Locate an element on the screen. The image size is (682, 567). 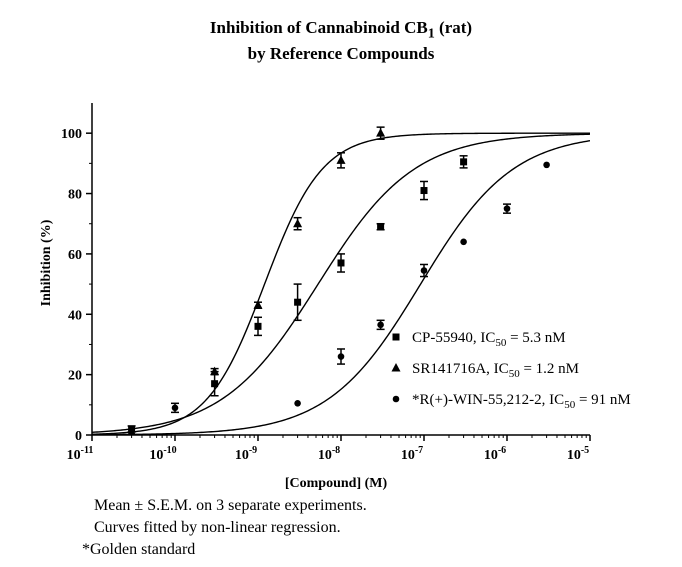
y-tick-label: 100 is located at coordinates (71, 134).